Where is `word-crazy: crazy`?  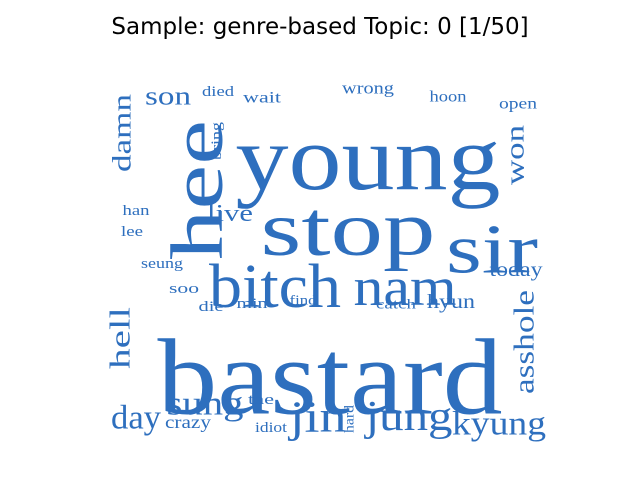 word-crazy: crazy is located at coordinates (188, 422).